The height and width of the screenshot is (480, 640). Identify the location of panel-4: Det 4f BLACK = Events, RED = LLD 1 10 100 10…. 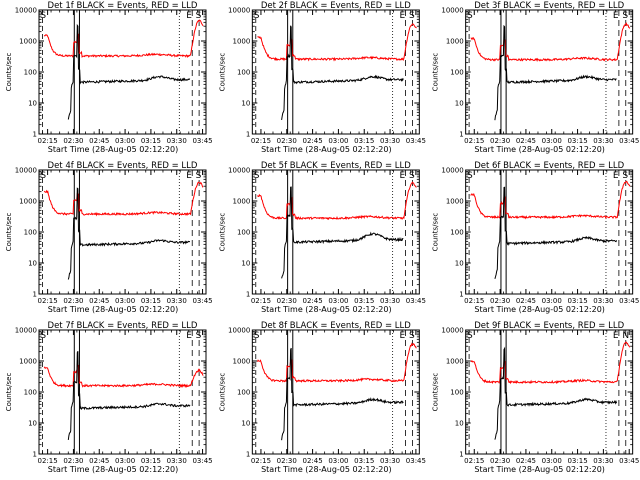
(109, 237).